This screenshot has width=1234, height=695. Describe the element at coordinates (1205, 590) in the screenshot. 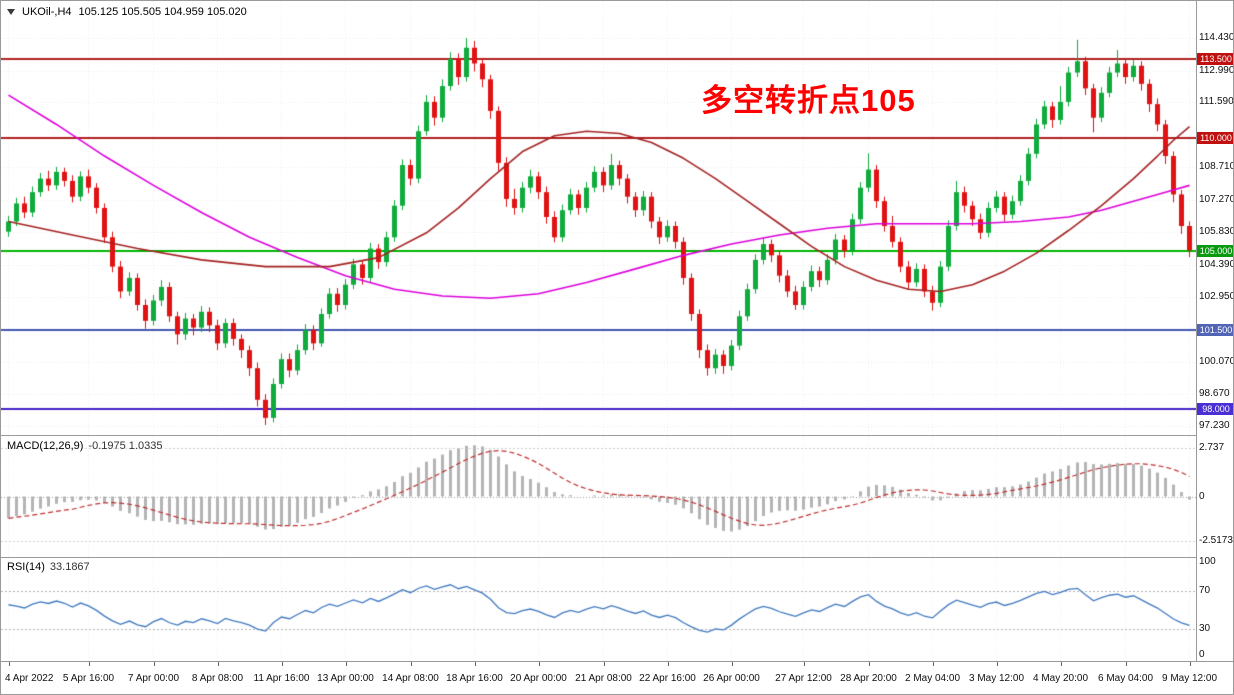

I see `rsi-axis-label: 70` at that location.